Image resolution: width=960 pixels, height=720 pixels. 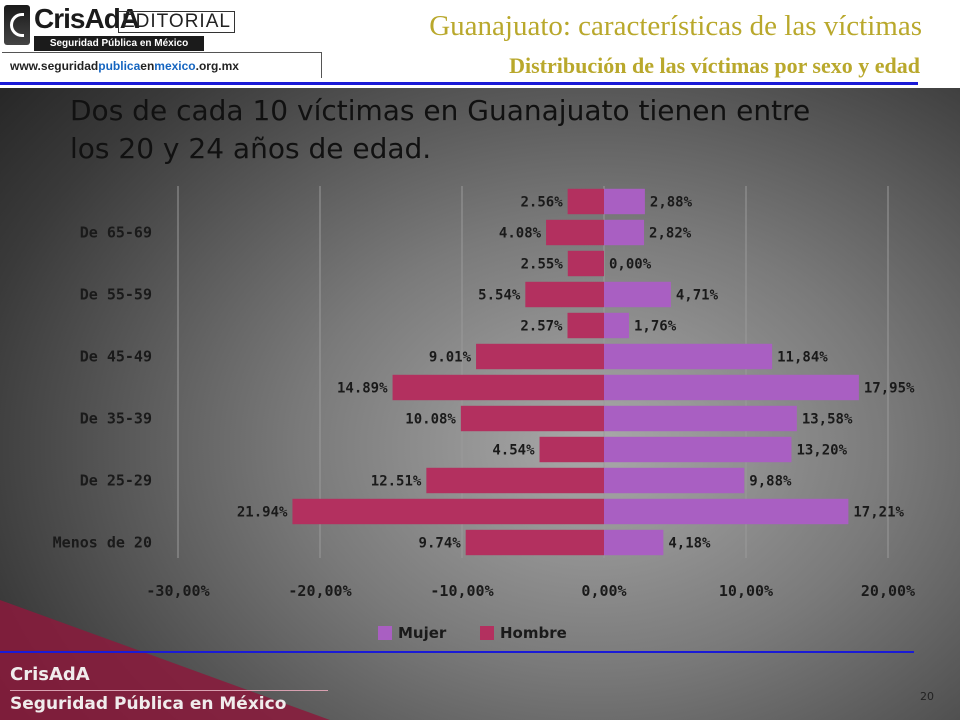 I want to click on logo-mark-icon, so click(x=17, y=25).